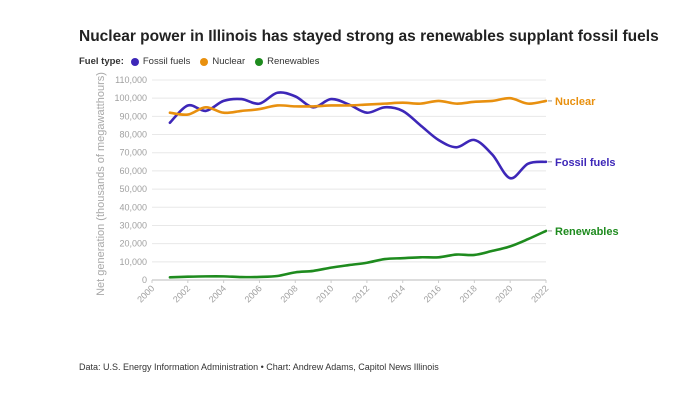 The width and height of the screenshot is (700, 403). I want to click on legend-title: Fuel type:, so click(101, 61).